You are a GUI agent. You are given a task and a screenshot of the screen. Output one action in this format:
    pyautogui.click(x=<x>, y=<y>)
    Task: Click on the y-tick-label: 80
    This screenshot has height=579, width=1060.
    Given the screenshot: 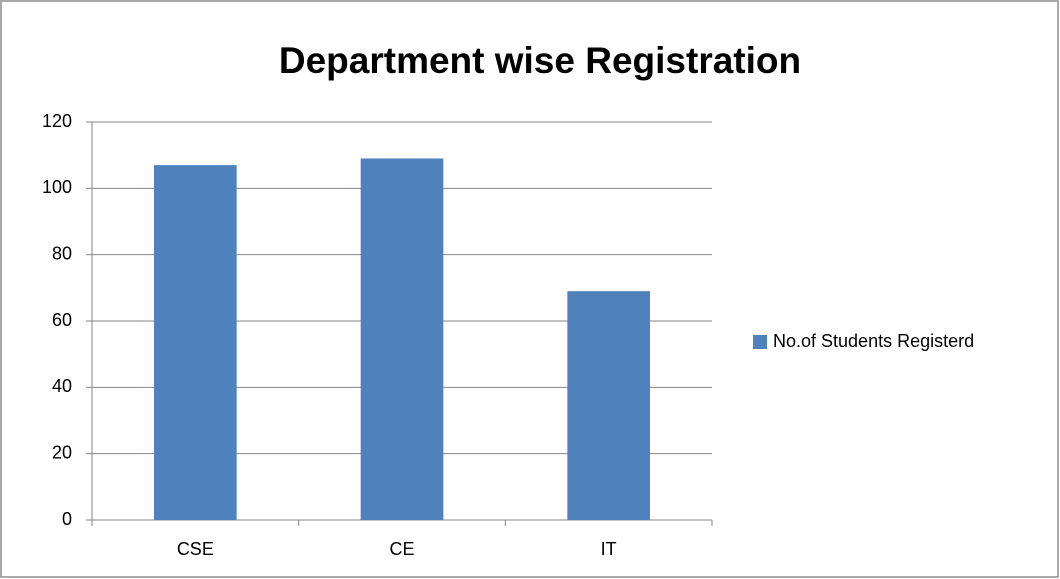 What is the action you would take?
    pyautogui.click(x=62, y=253)
    